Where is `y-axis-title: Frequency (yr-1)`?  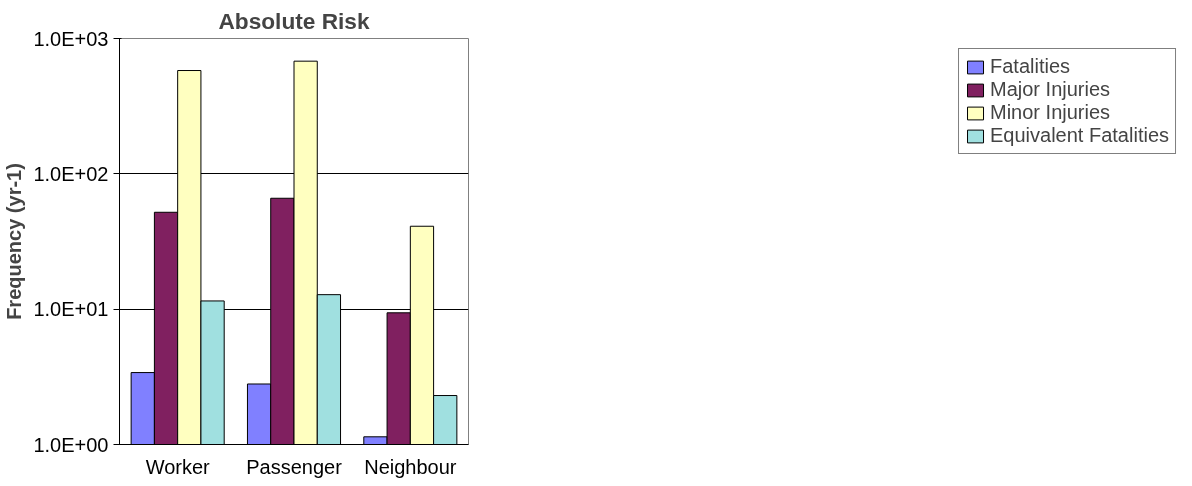 y-axis-title: Frequency (yr-1) is located at coordinates (14, 241).